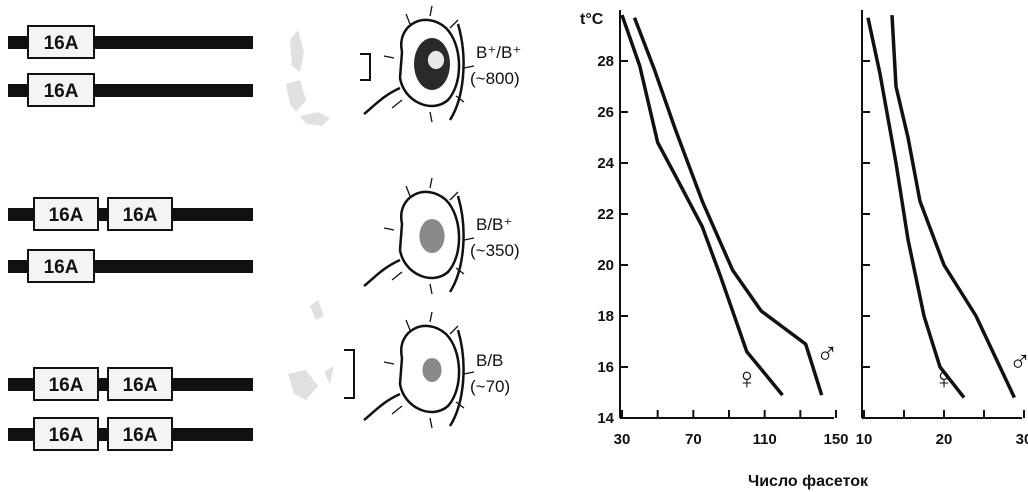 The height and width of the screenshot is (492, 1028). Describe the element at coordinates (490, 386) in the screenshot. I see `ommatidia-count: (~70)` at that location.